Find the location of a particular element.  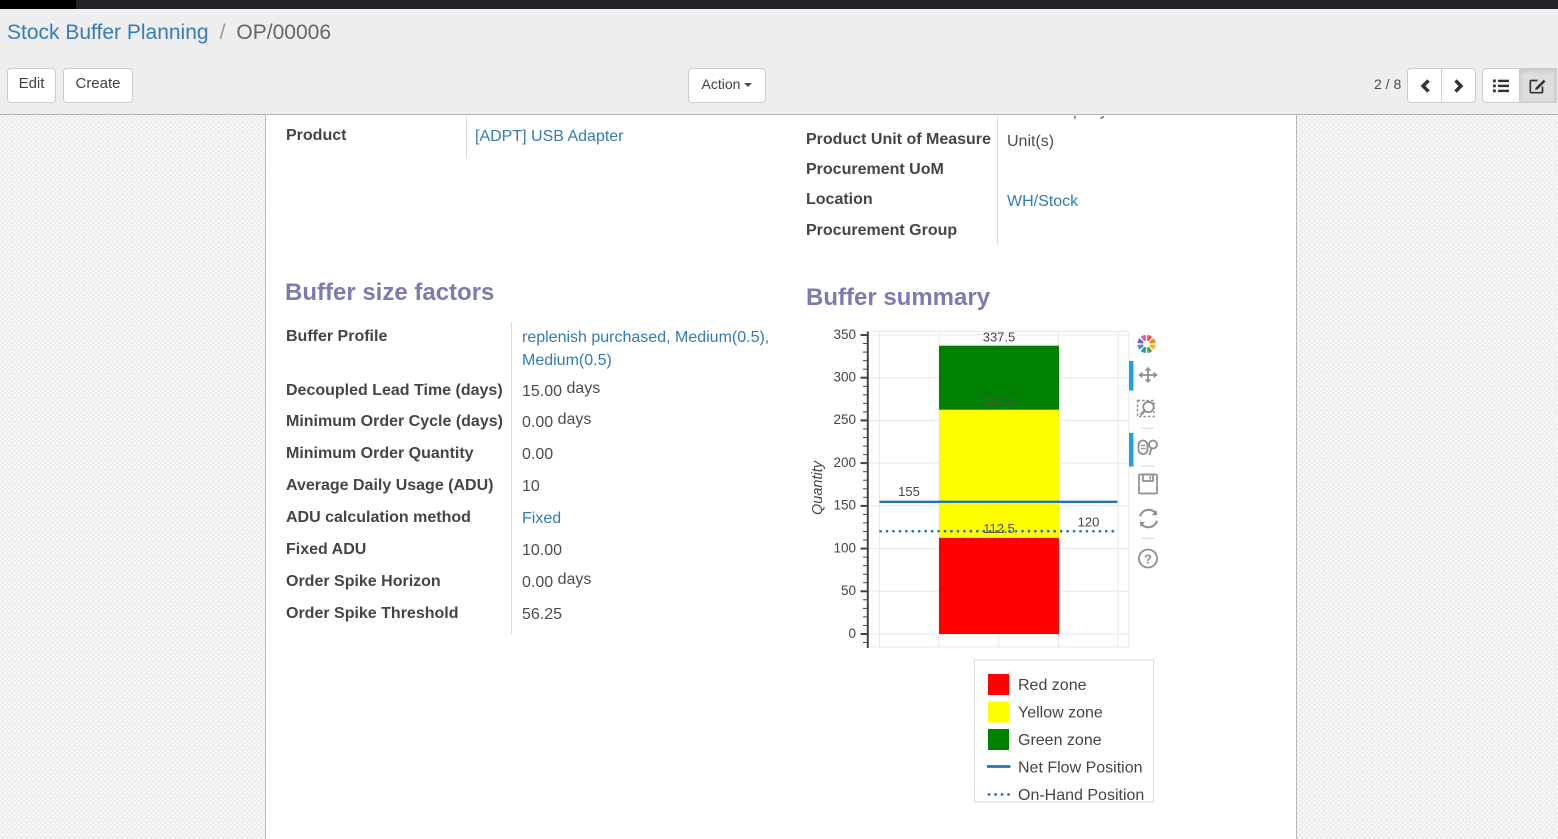

svg-text: Green zone is located at coordinates (1060, 740).